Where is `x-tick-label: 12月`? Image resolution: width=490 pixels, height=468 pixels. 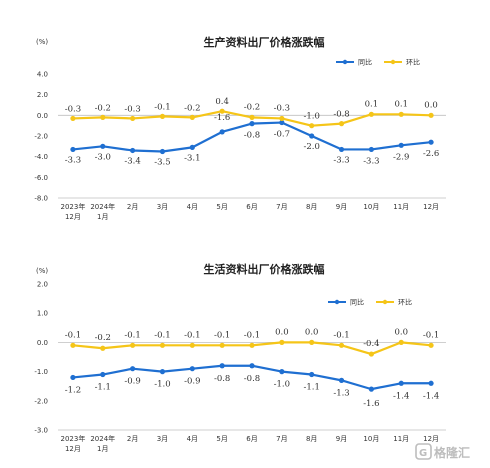 x-tick-label: 12月 is located at coordinates (73, 217).